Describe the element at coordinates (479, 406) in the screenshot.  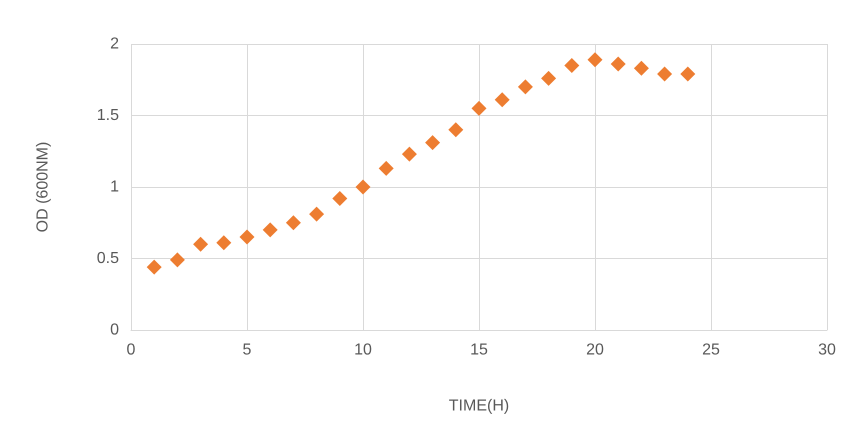
I see `x-axis-title: TIME(H)` at that location.